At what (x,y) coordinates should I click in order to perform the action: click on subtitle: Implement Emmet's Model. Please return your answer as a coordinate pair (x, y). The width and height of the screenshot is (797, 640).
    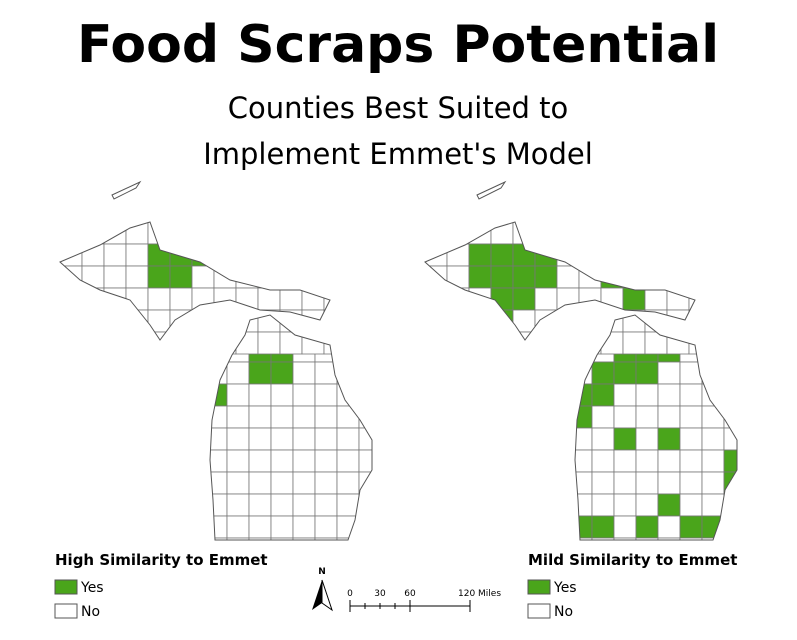
    Looking at the image, I should click on (398, 154).